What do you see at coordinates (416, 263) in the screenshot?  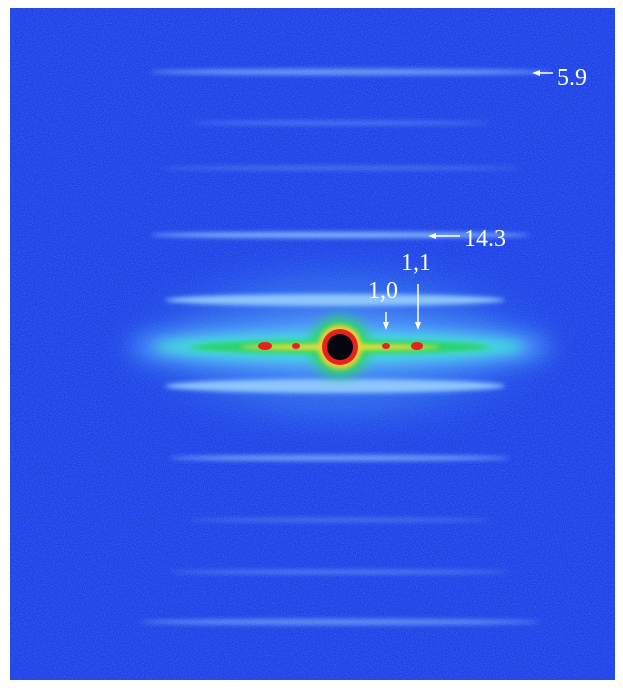 I see `reflection-label: 1,1` at bounding box center [416, 263].